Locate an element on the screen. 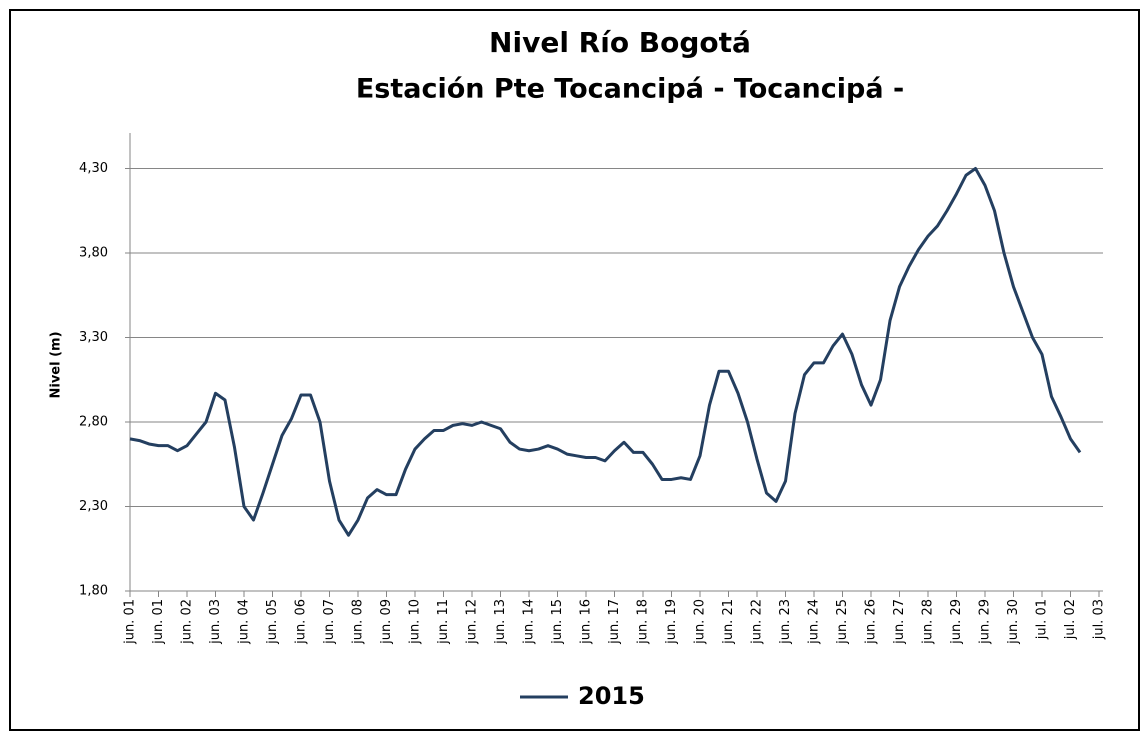 Image resolution: width=1141 pixels, height=732 pixels. x-tick-label: jun. 11 is located at coordinates (443, 622).